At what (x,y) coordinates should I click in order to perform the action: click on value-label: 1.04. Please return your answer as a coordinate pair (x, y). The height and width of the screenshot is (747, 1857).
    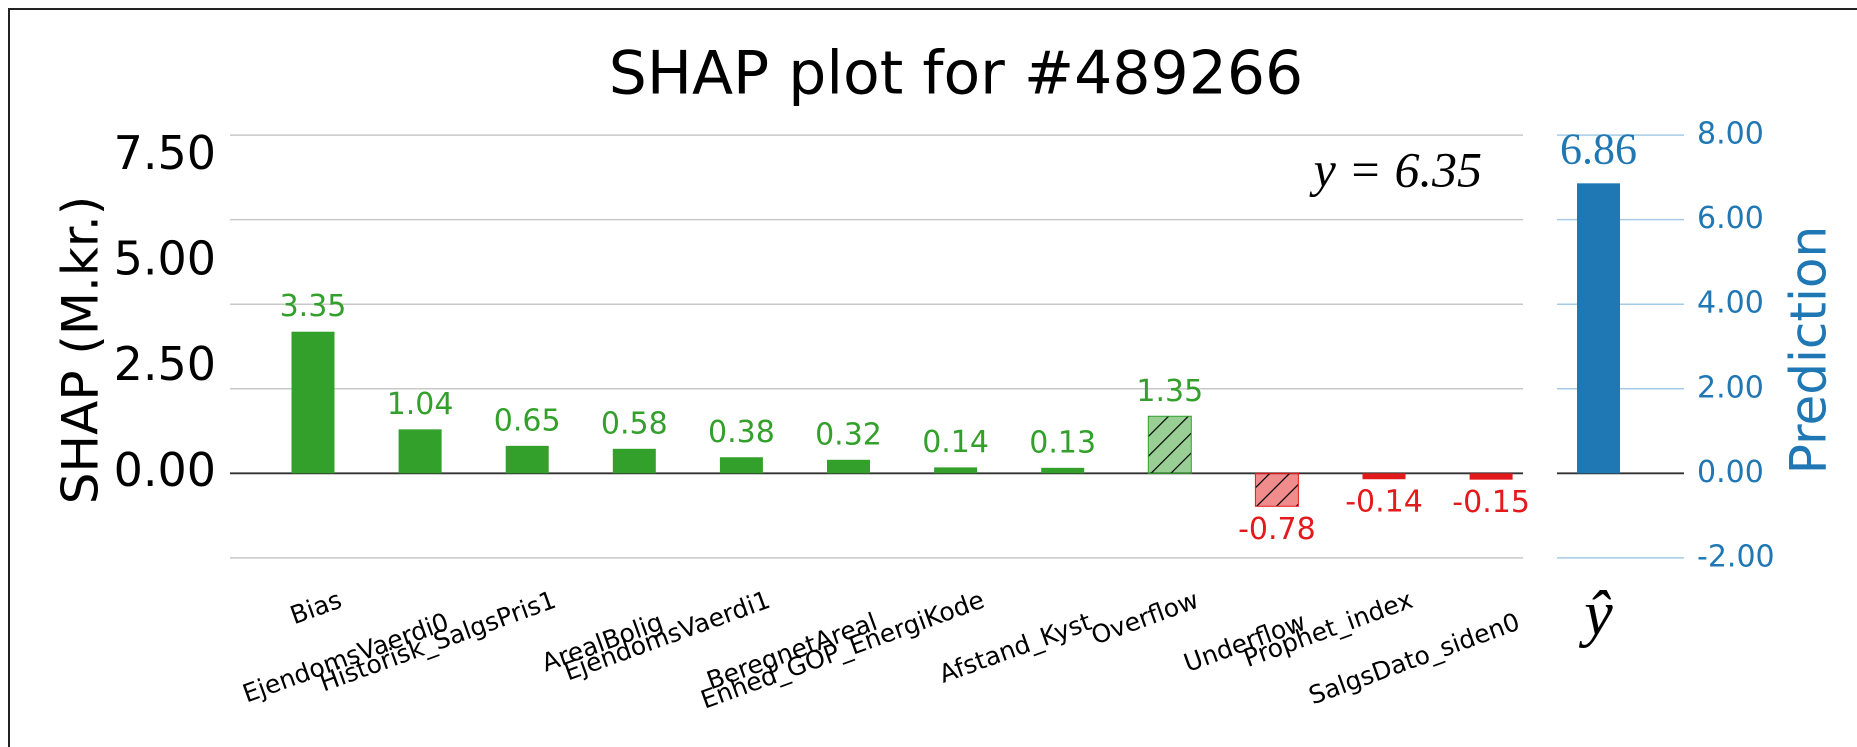
    Looking at the image, I should click on (420, 404).